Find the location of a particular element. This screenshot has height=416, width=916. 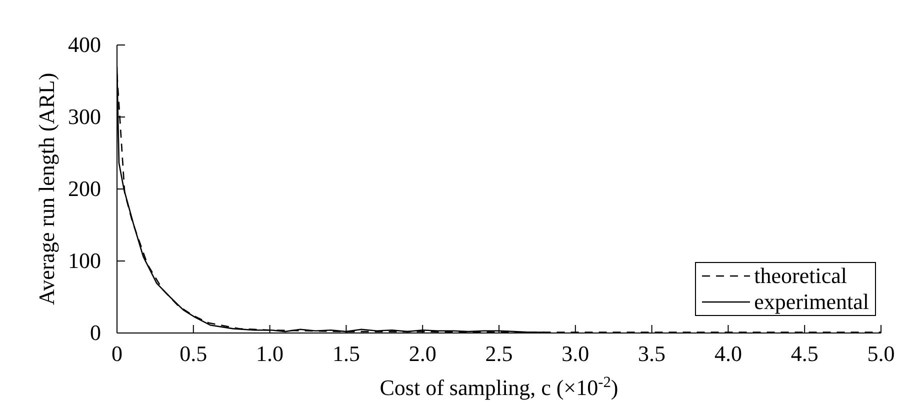

legend-label: theoretical is located at coordinates (800, 276).